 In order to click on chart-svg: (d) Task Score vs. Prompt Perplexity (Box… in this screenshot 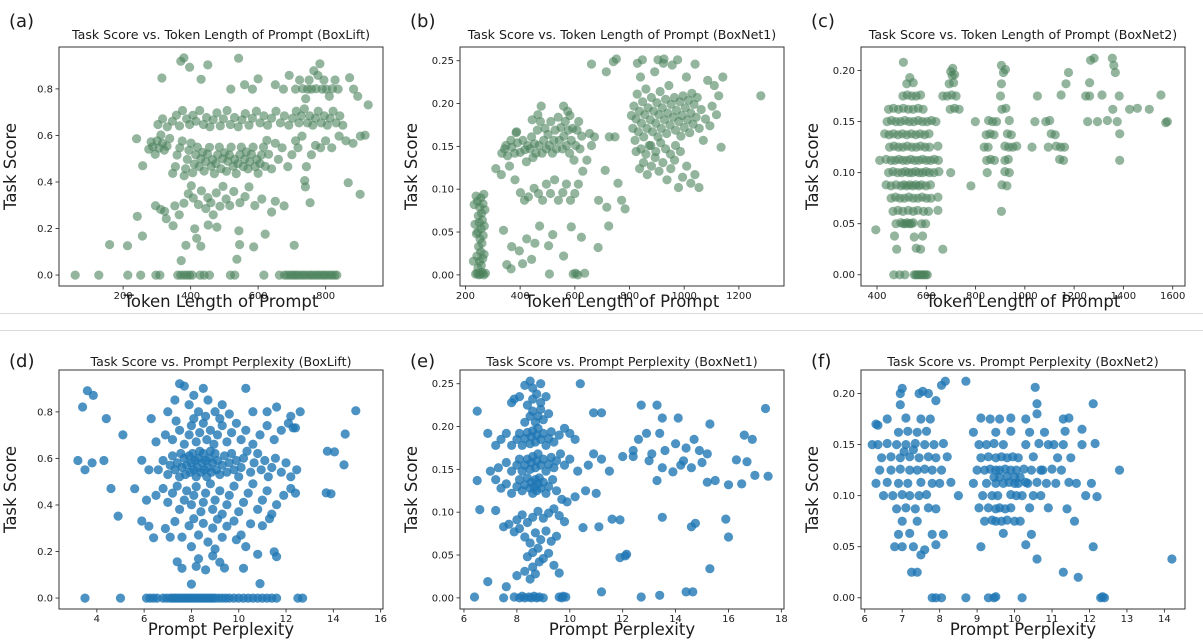, I will do `click(194, 495)`.